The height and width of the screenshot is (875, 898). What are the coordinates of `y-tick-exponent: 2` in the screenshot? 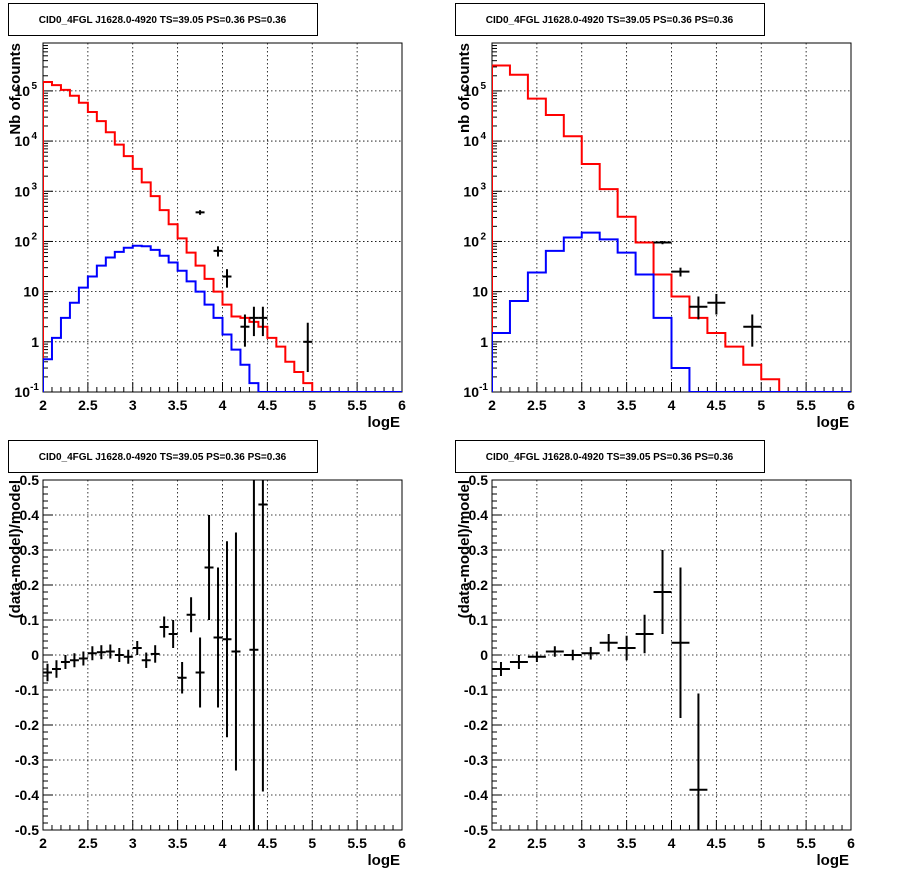 It's located at (483, 236).